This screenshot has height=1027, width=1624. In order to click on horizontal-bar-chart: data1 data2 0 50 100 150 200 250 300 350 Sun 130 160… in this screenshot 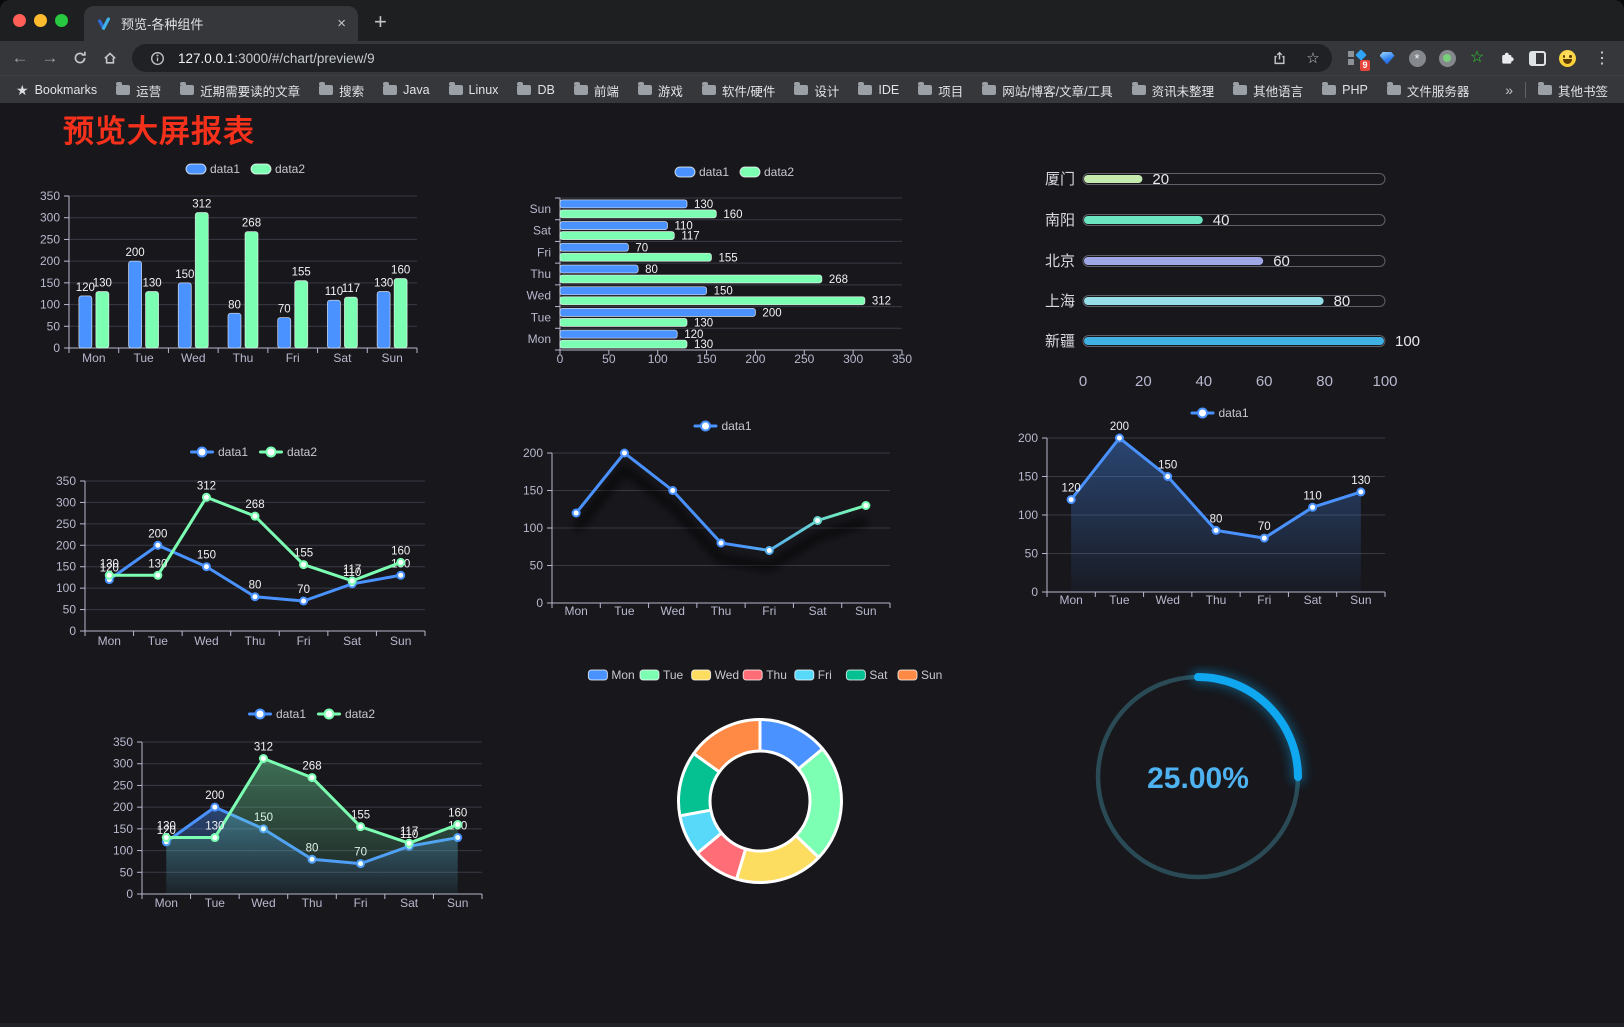, I will do `click(720, 265)`.